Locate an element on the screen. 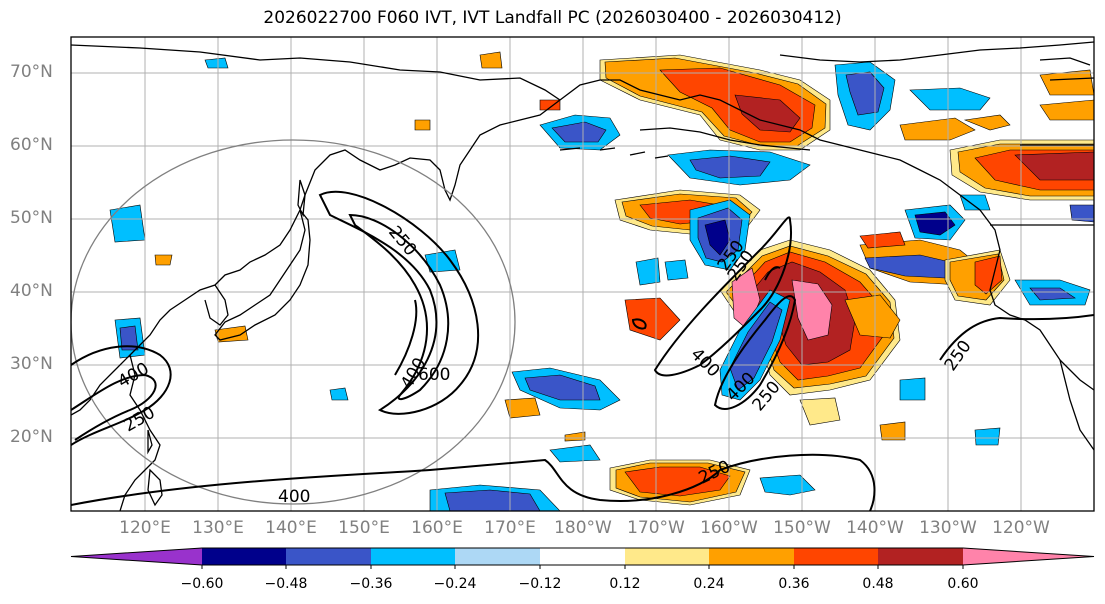  lat-label: 60°N is located at coordinates (31, 145).